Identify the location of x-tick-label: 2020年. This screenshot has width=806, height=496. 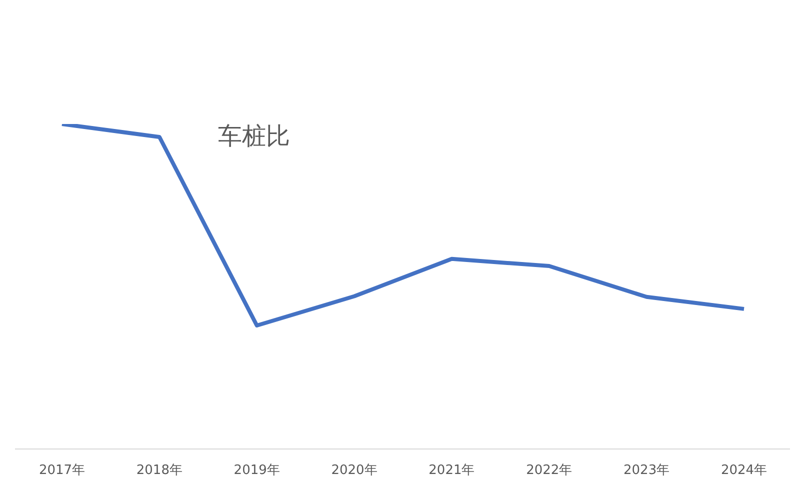
(354, 470).